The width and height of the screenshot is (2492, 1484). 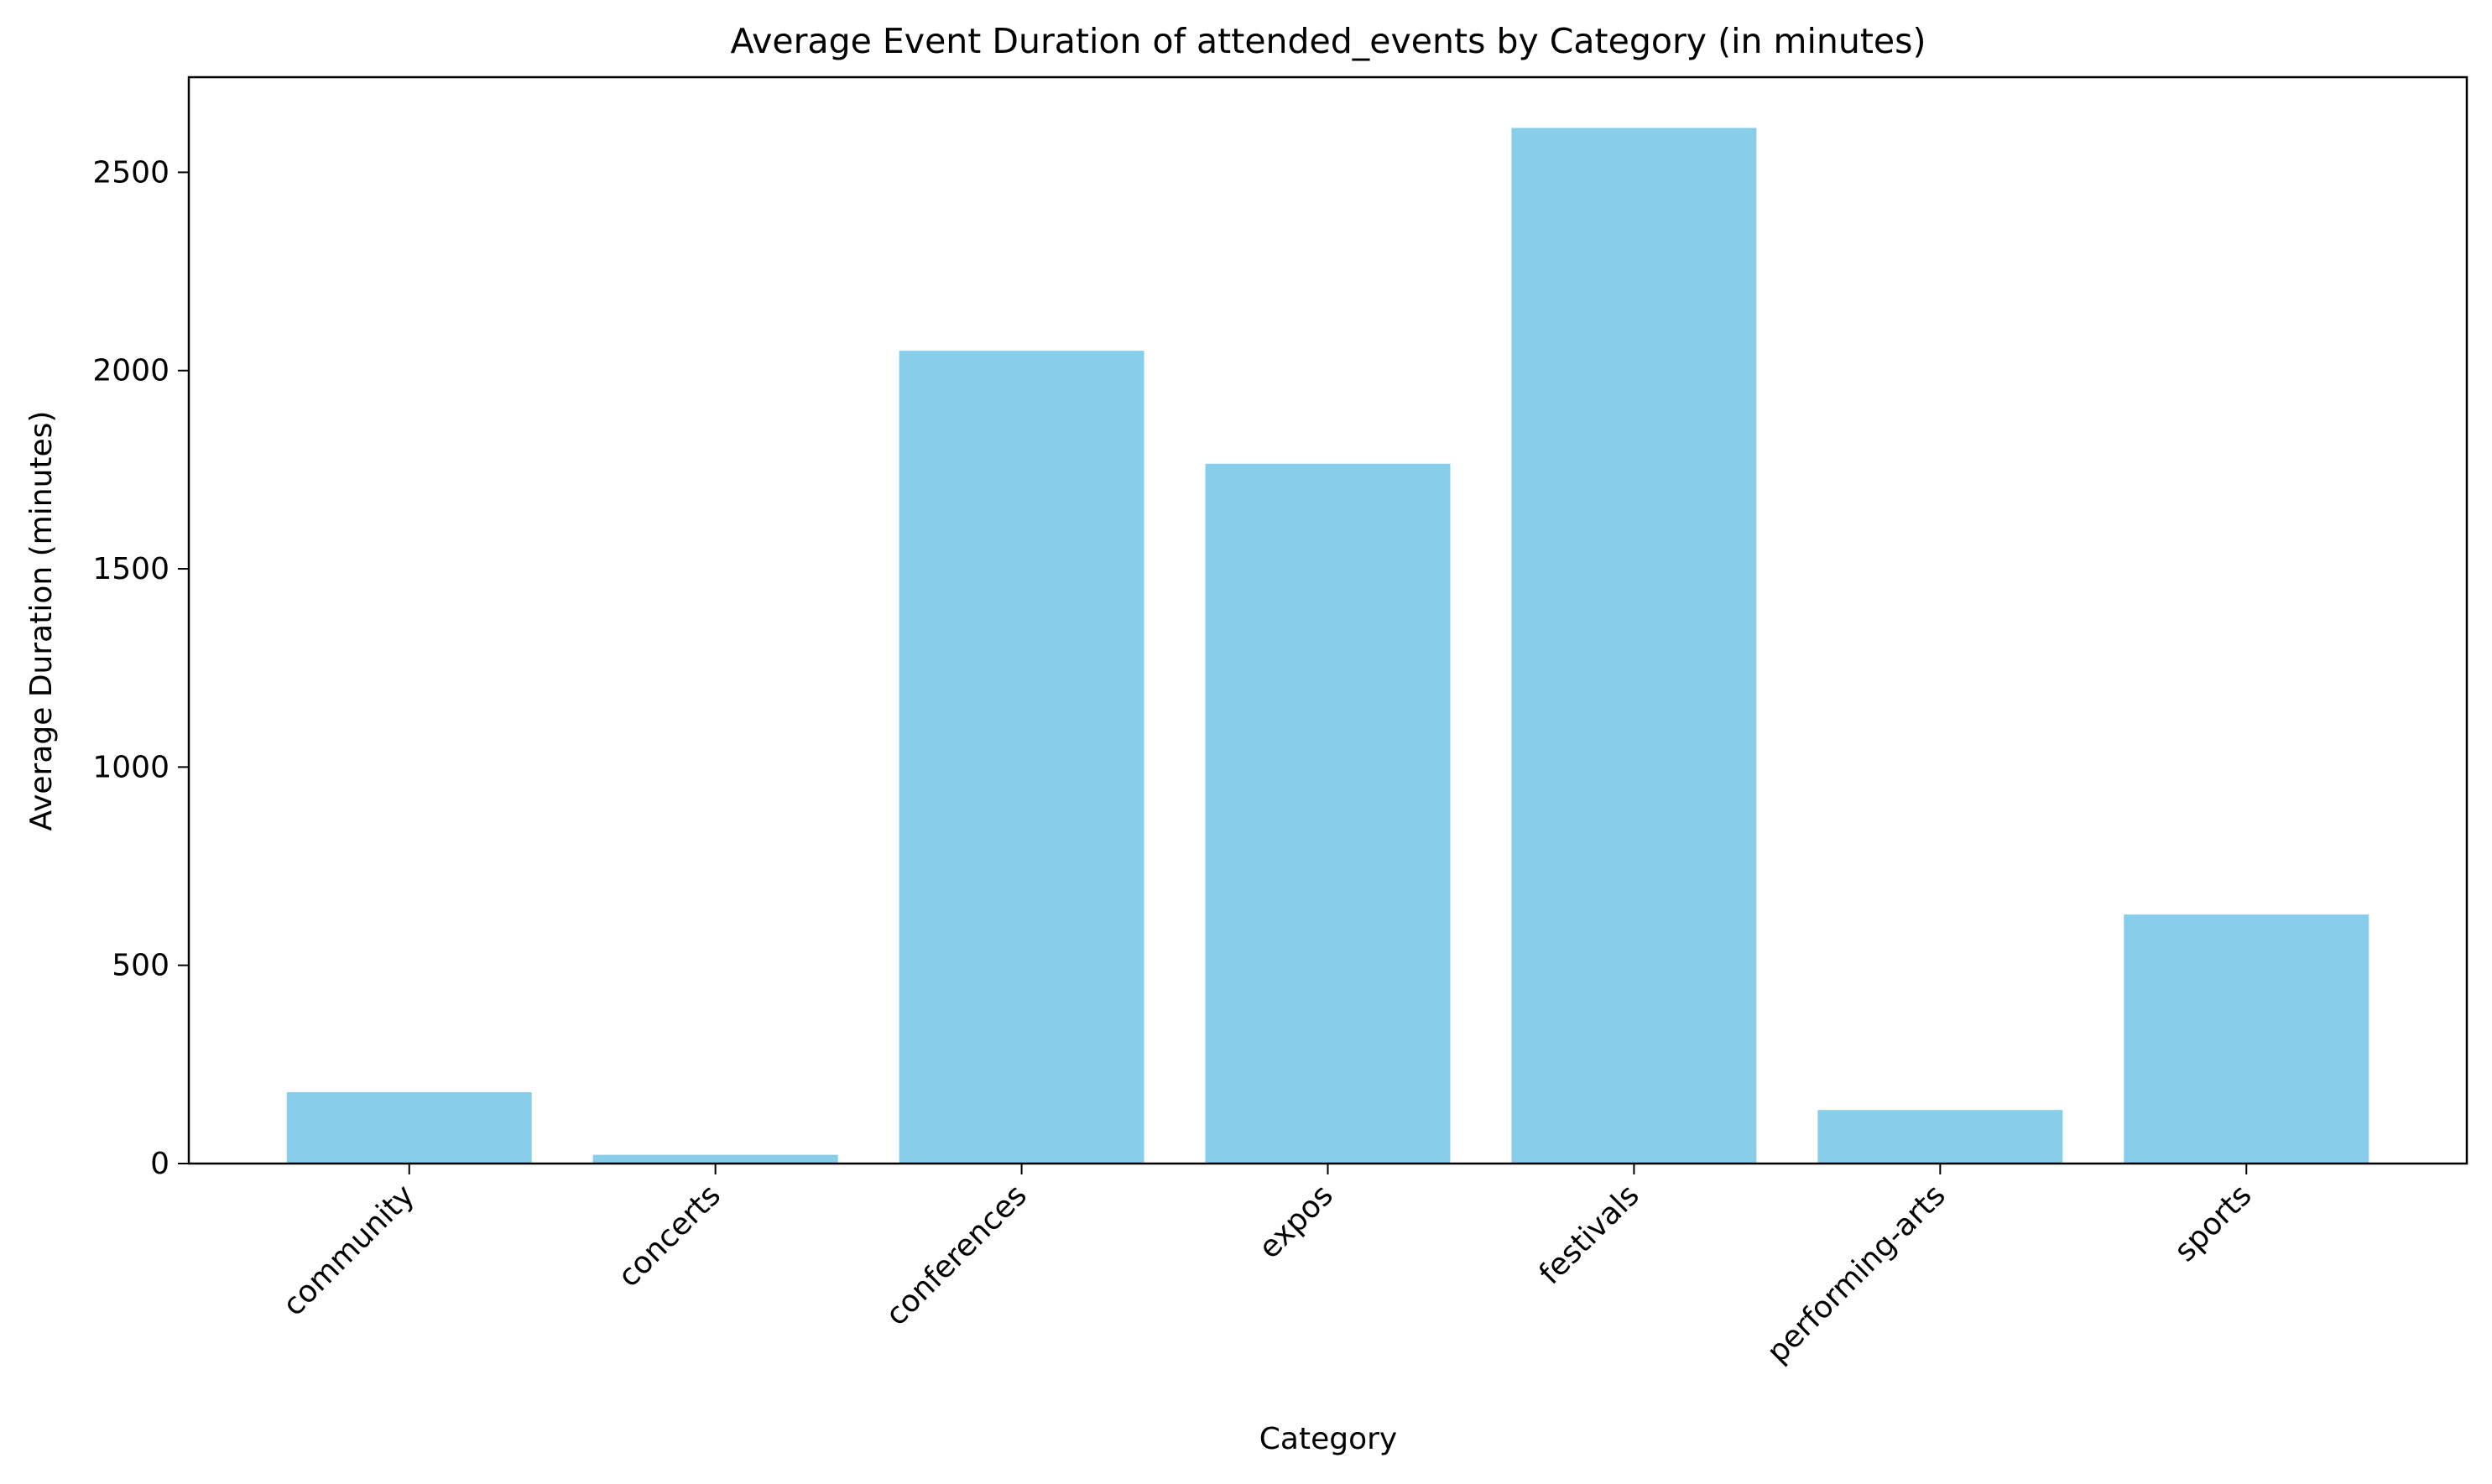 What do you see at coordinates (1328, 813) in the screenshot?
I see `bar-expos` at bounding box center [1328, 813].